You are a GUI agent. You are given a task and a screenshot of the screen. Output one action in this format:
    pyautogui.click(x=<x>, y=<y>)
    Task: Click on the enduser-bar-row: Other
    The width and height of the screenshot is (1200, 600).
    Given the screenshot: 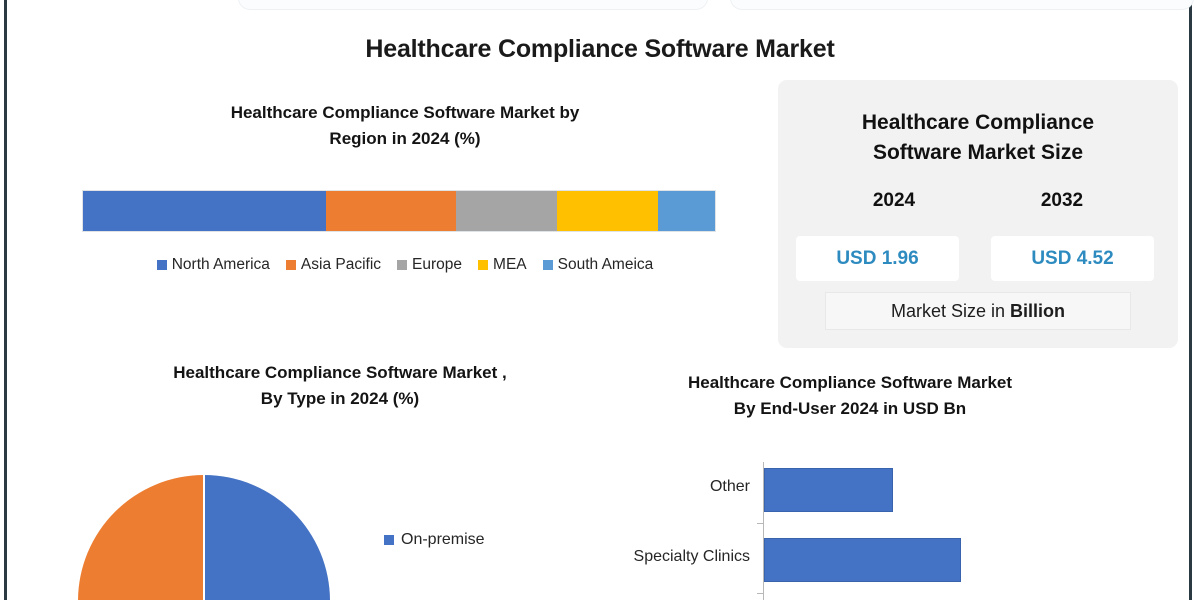 What is the action you would take?
    pyautogui.click(x=880, y=490)
    